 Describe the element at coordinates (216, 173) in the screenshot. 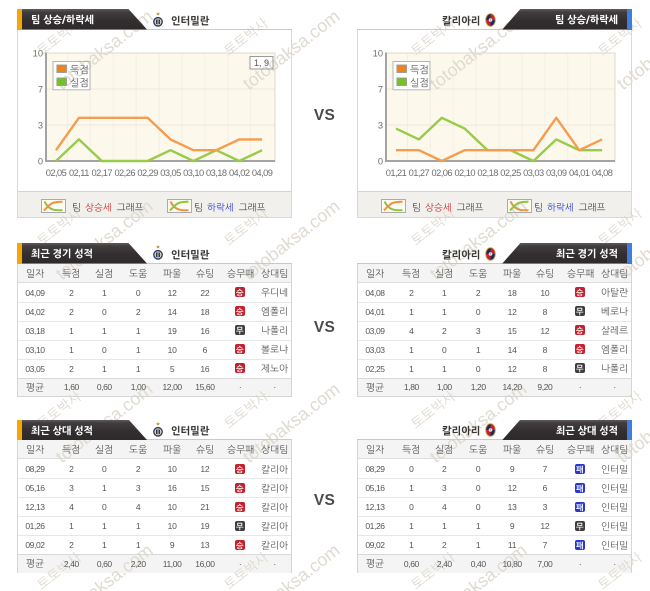

I see `svg-text: 03,18` at that location.